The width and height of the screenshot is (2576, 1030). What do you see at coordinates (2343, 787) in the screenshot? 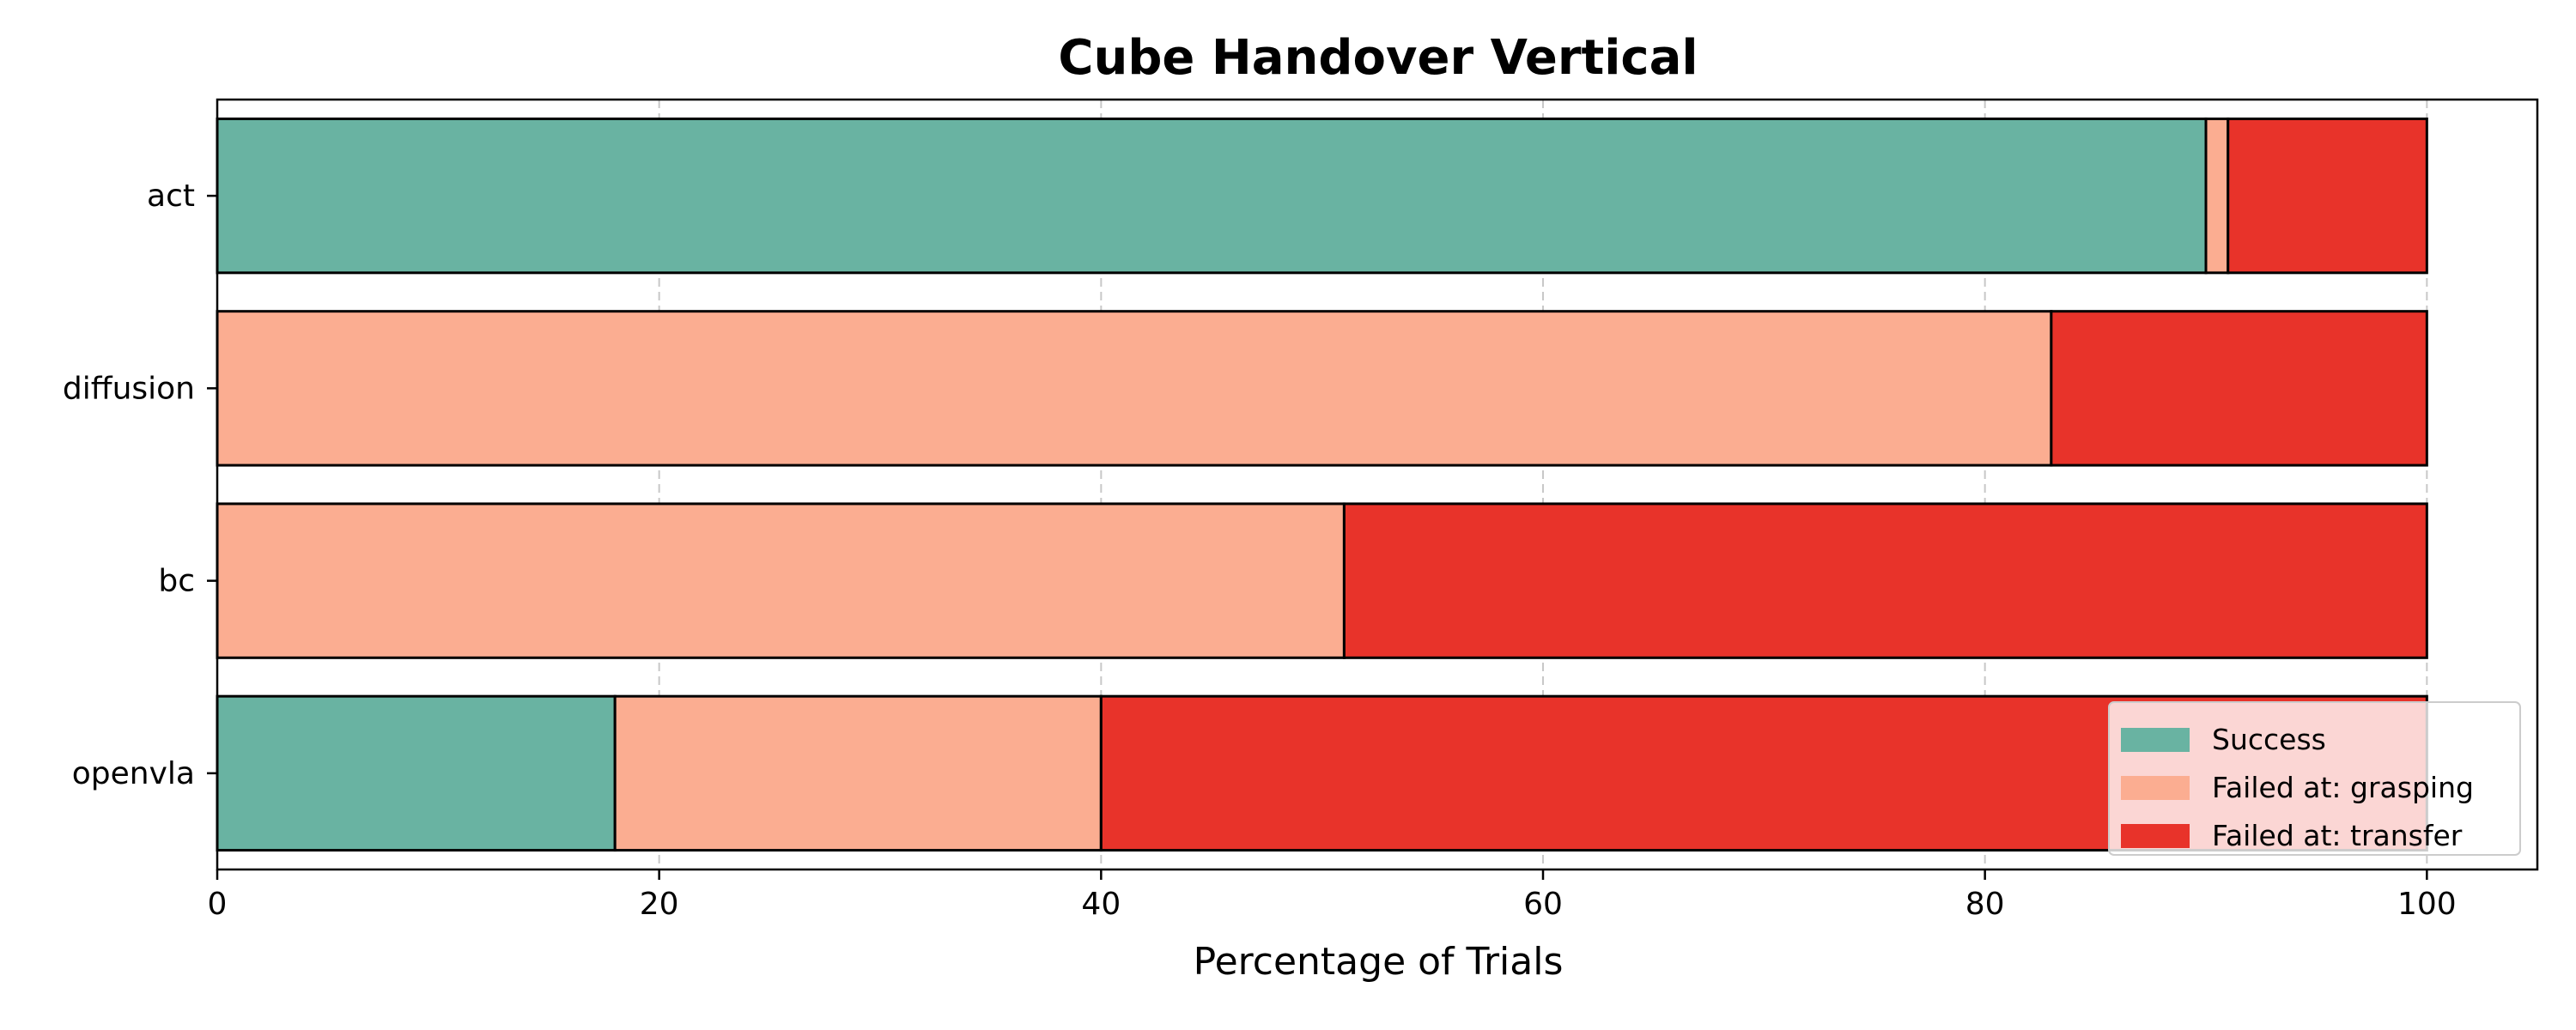
I see `legend-label: Failed at: grasping` at bounding box center [2343, 787].